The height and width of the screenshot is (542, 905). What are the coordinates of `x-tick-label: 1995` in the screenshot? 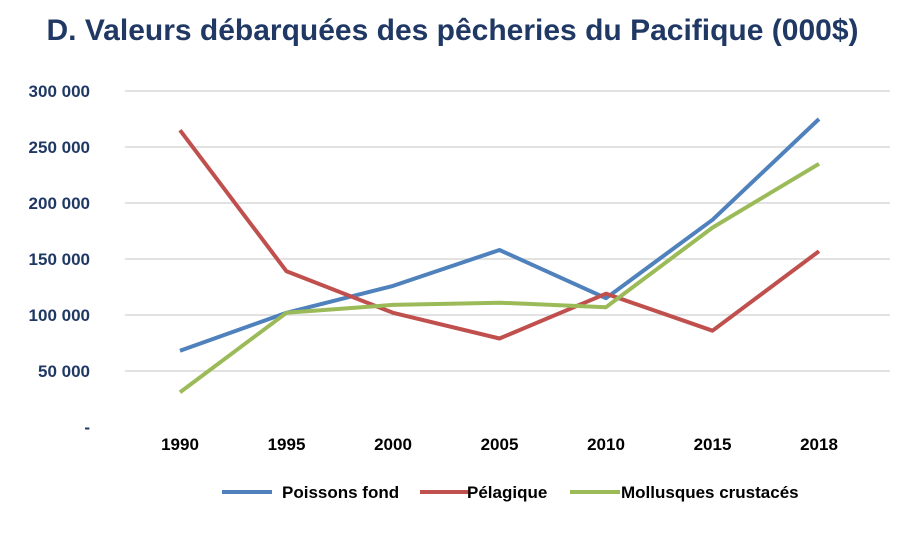 It's located at (287, 444).